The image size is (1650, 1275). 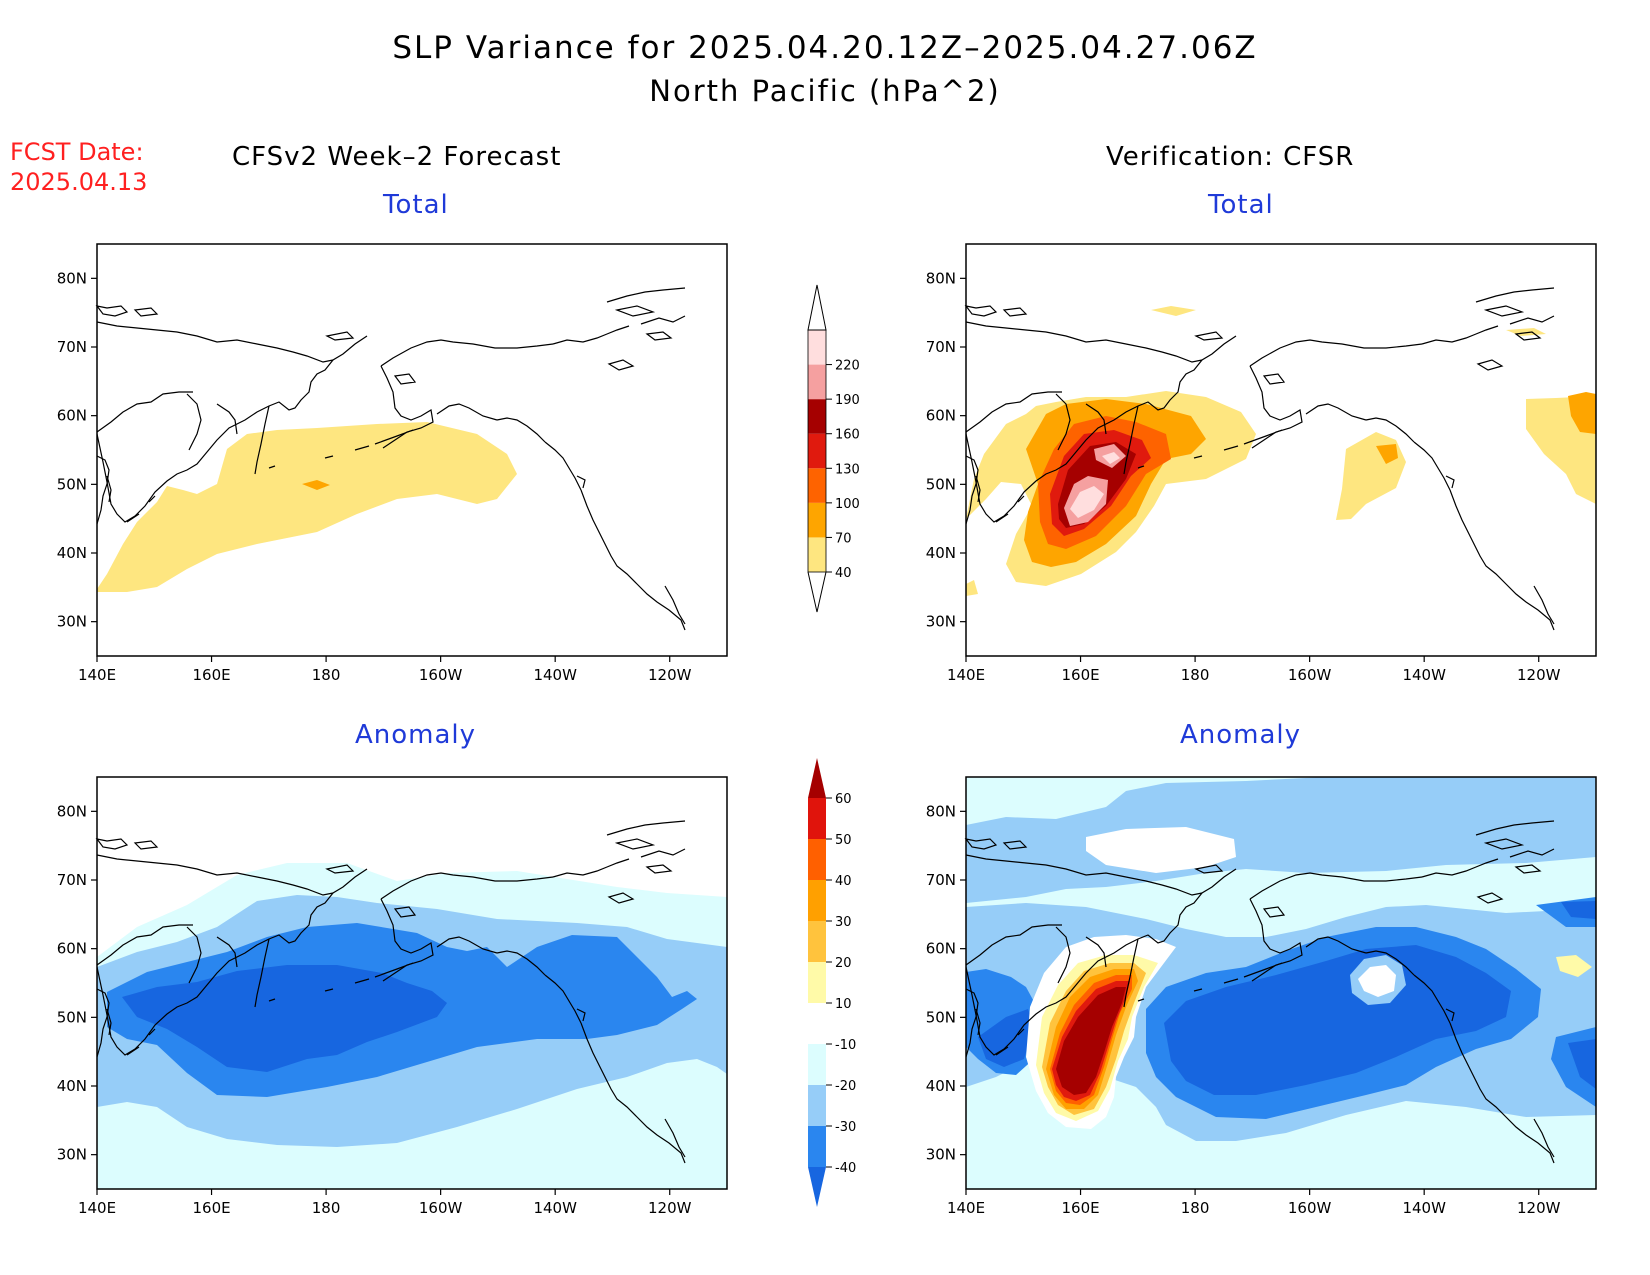 I want to click on colorbar-anomaly-label: 30, so click(x=843, y=922).